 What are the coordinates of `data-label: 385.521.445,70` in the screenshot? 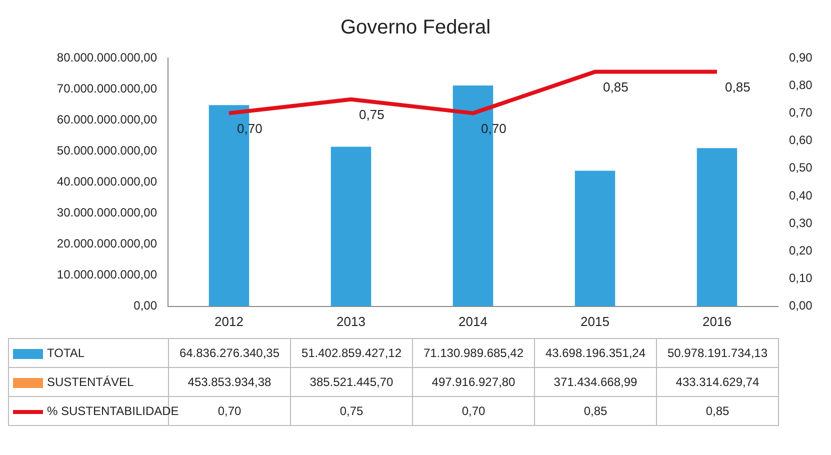 It's located at (351, 382).